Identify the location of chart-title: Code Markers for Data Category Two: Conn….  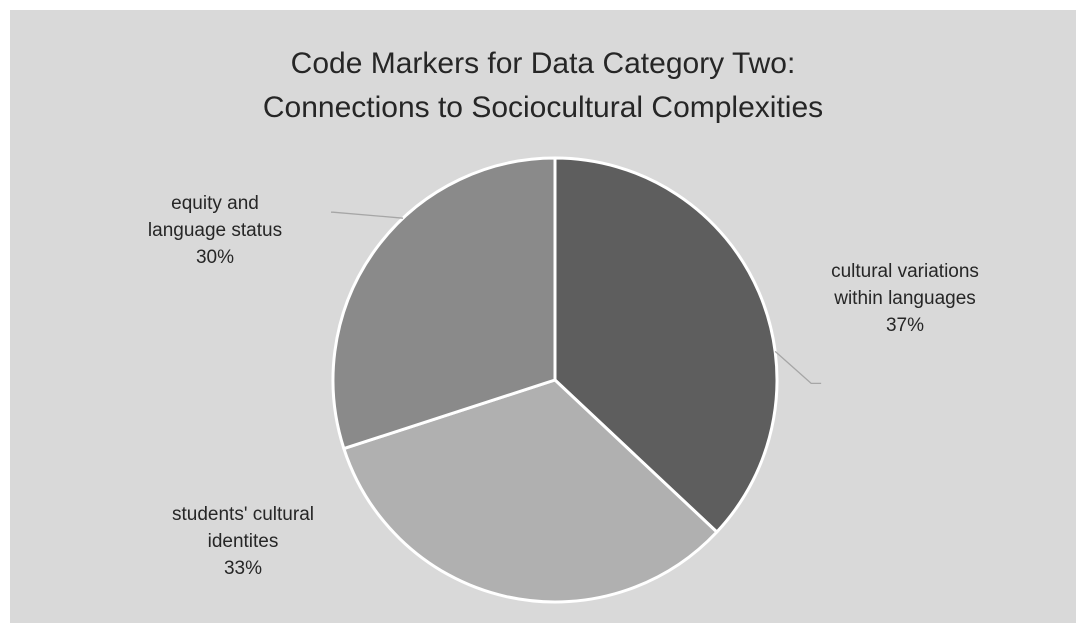
(543, 86).